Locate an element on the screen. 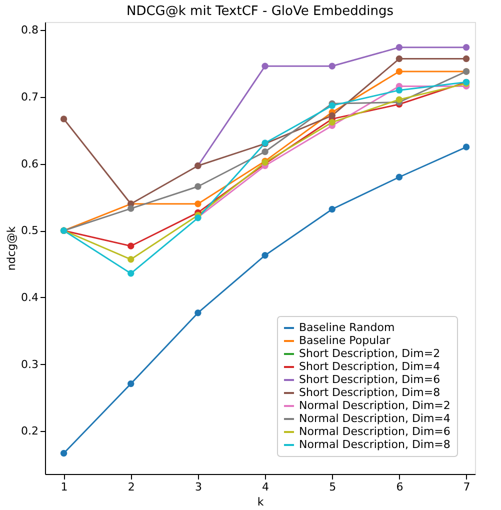 The width and height of the screenshot is (501, 510). x-tick-label: 5 is located at coordinates (332, 487).